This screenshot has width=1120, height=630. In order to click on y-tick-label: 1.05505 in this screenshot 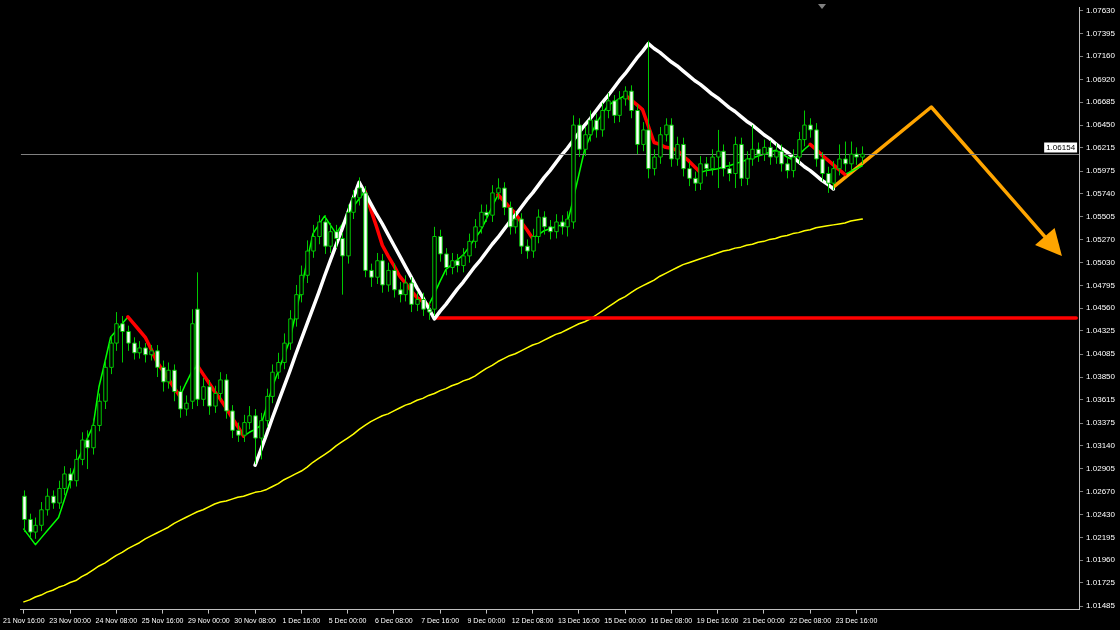, I will do `click(1101, 216)`.